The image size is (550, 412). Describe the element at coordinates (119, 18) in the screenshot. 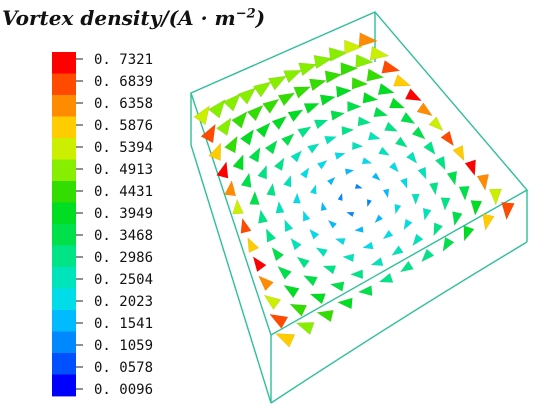

I see `colorbar-title-text: Vortex density/(A · m` at that location.